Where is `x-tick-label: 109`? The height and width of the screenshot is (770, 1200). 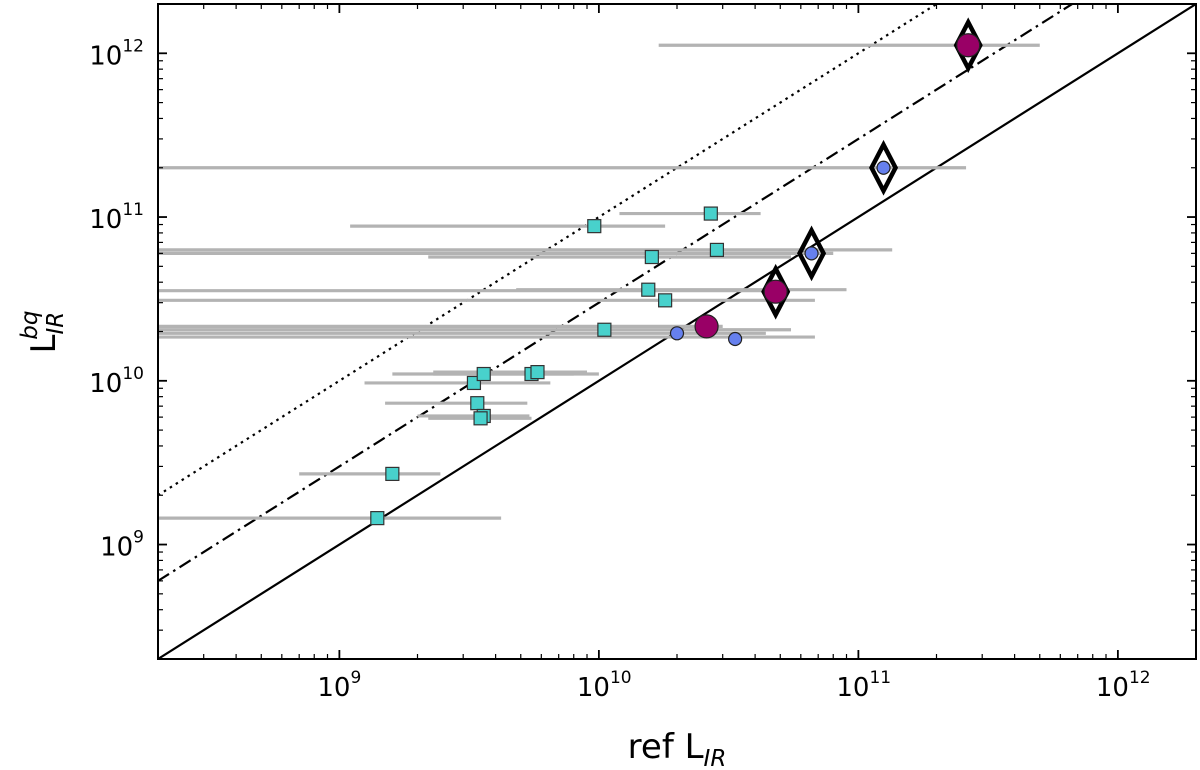 x-tick-label: 109 is located at coordinates (339, 685).